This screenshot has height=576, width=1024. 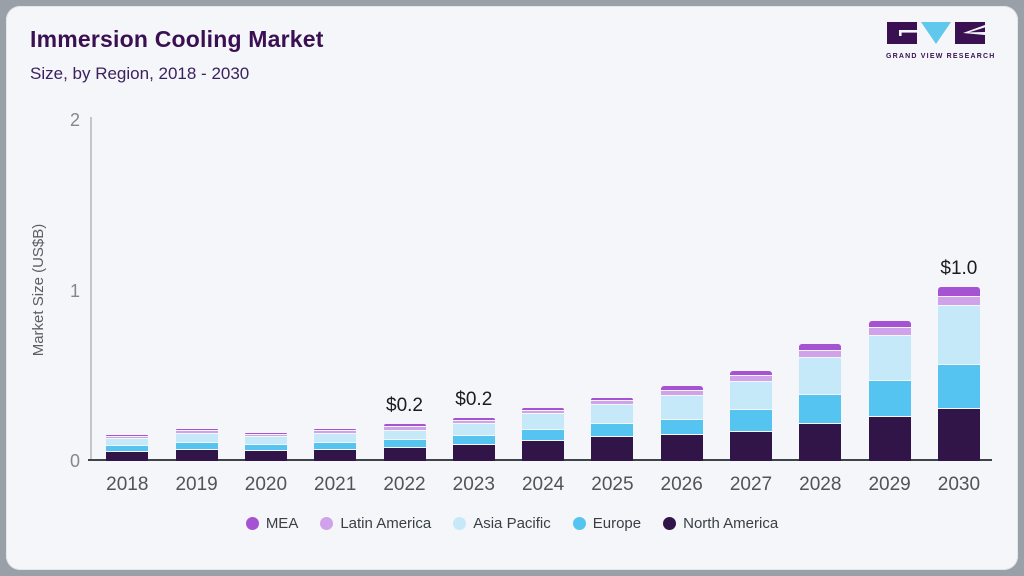 I want to click on legend-item-latin-america: Latin America, so click(x=375, y=523).